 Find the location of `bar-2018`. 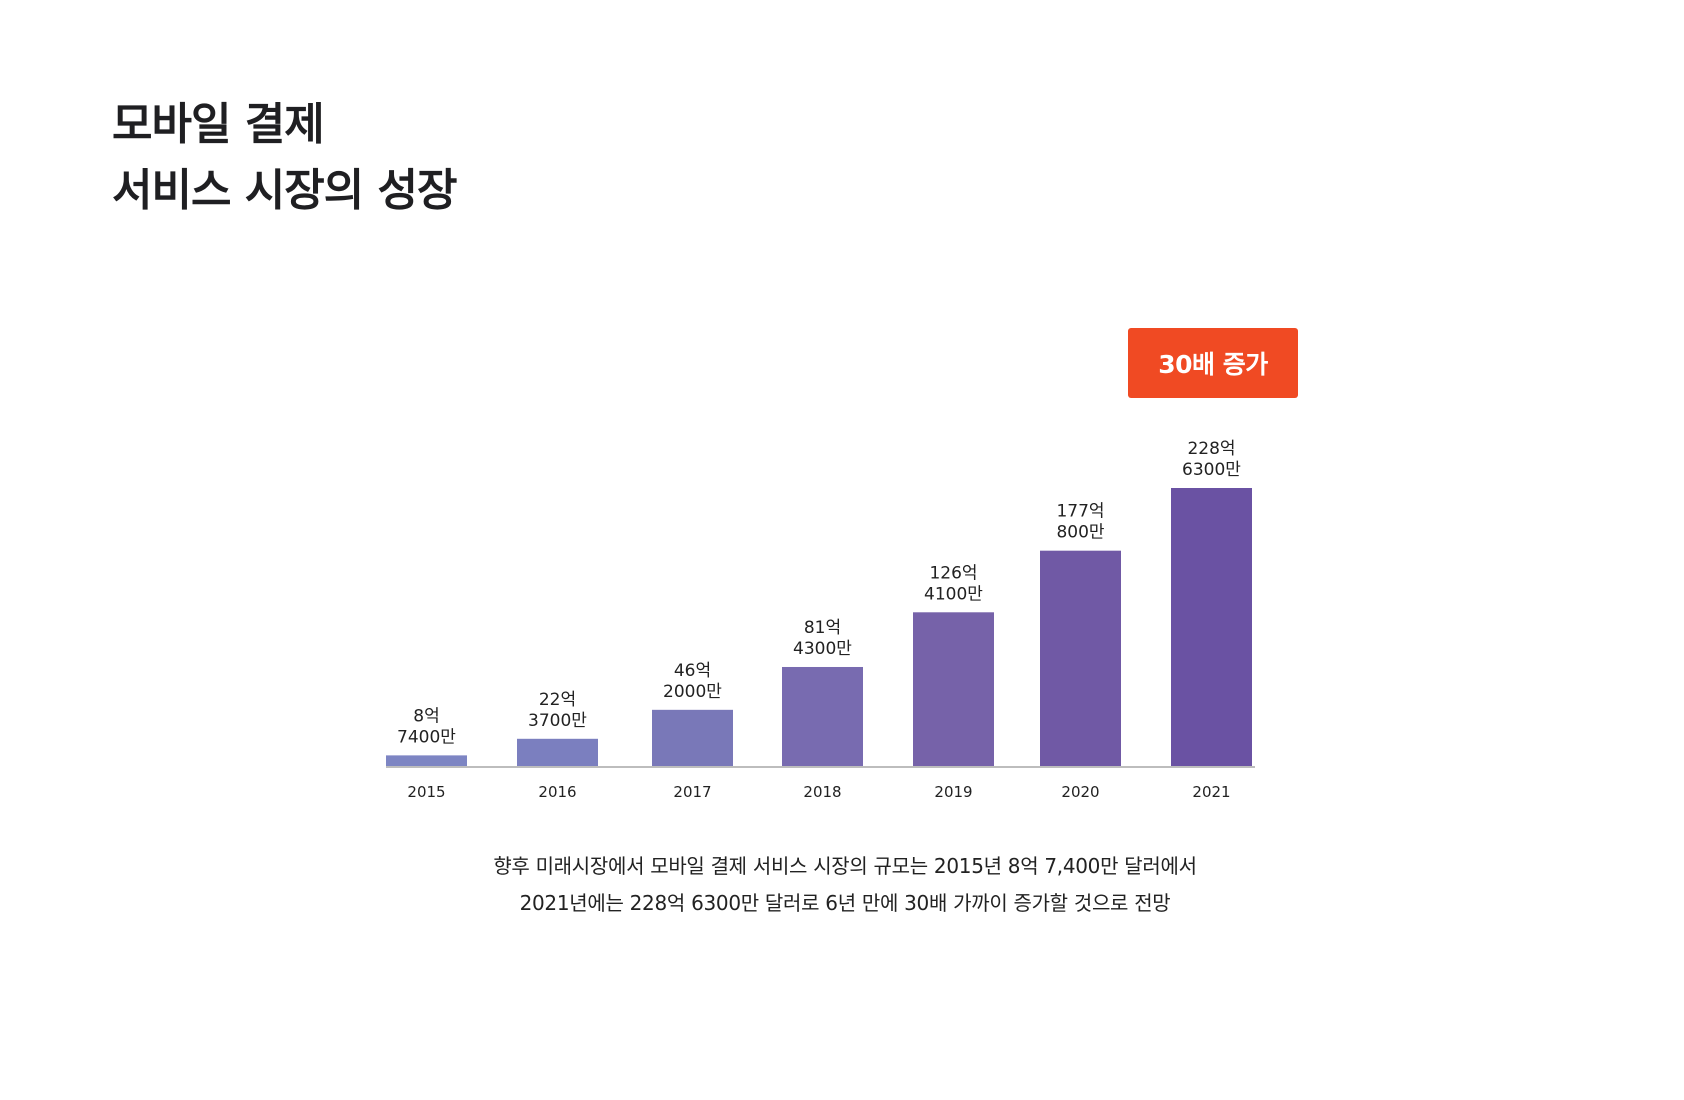

bar-2018 is located at coordinates (822, 716).